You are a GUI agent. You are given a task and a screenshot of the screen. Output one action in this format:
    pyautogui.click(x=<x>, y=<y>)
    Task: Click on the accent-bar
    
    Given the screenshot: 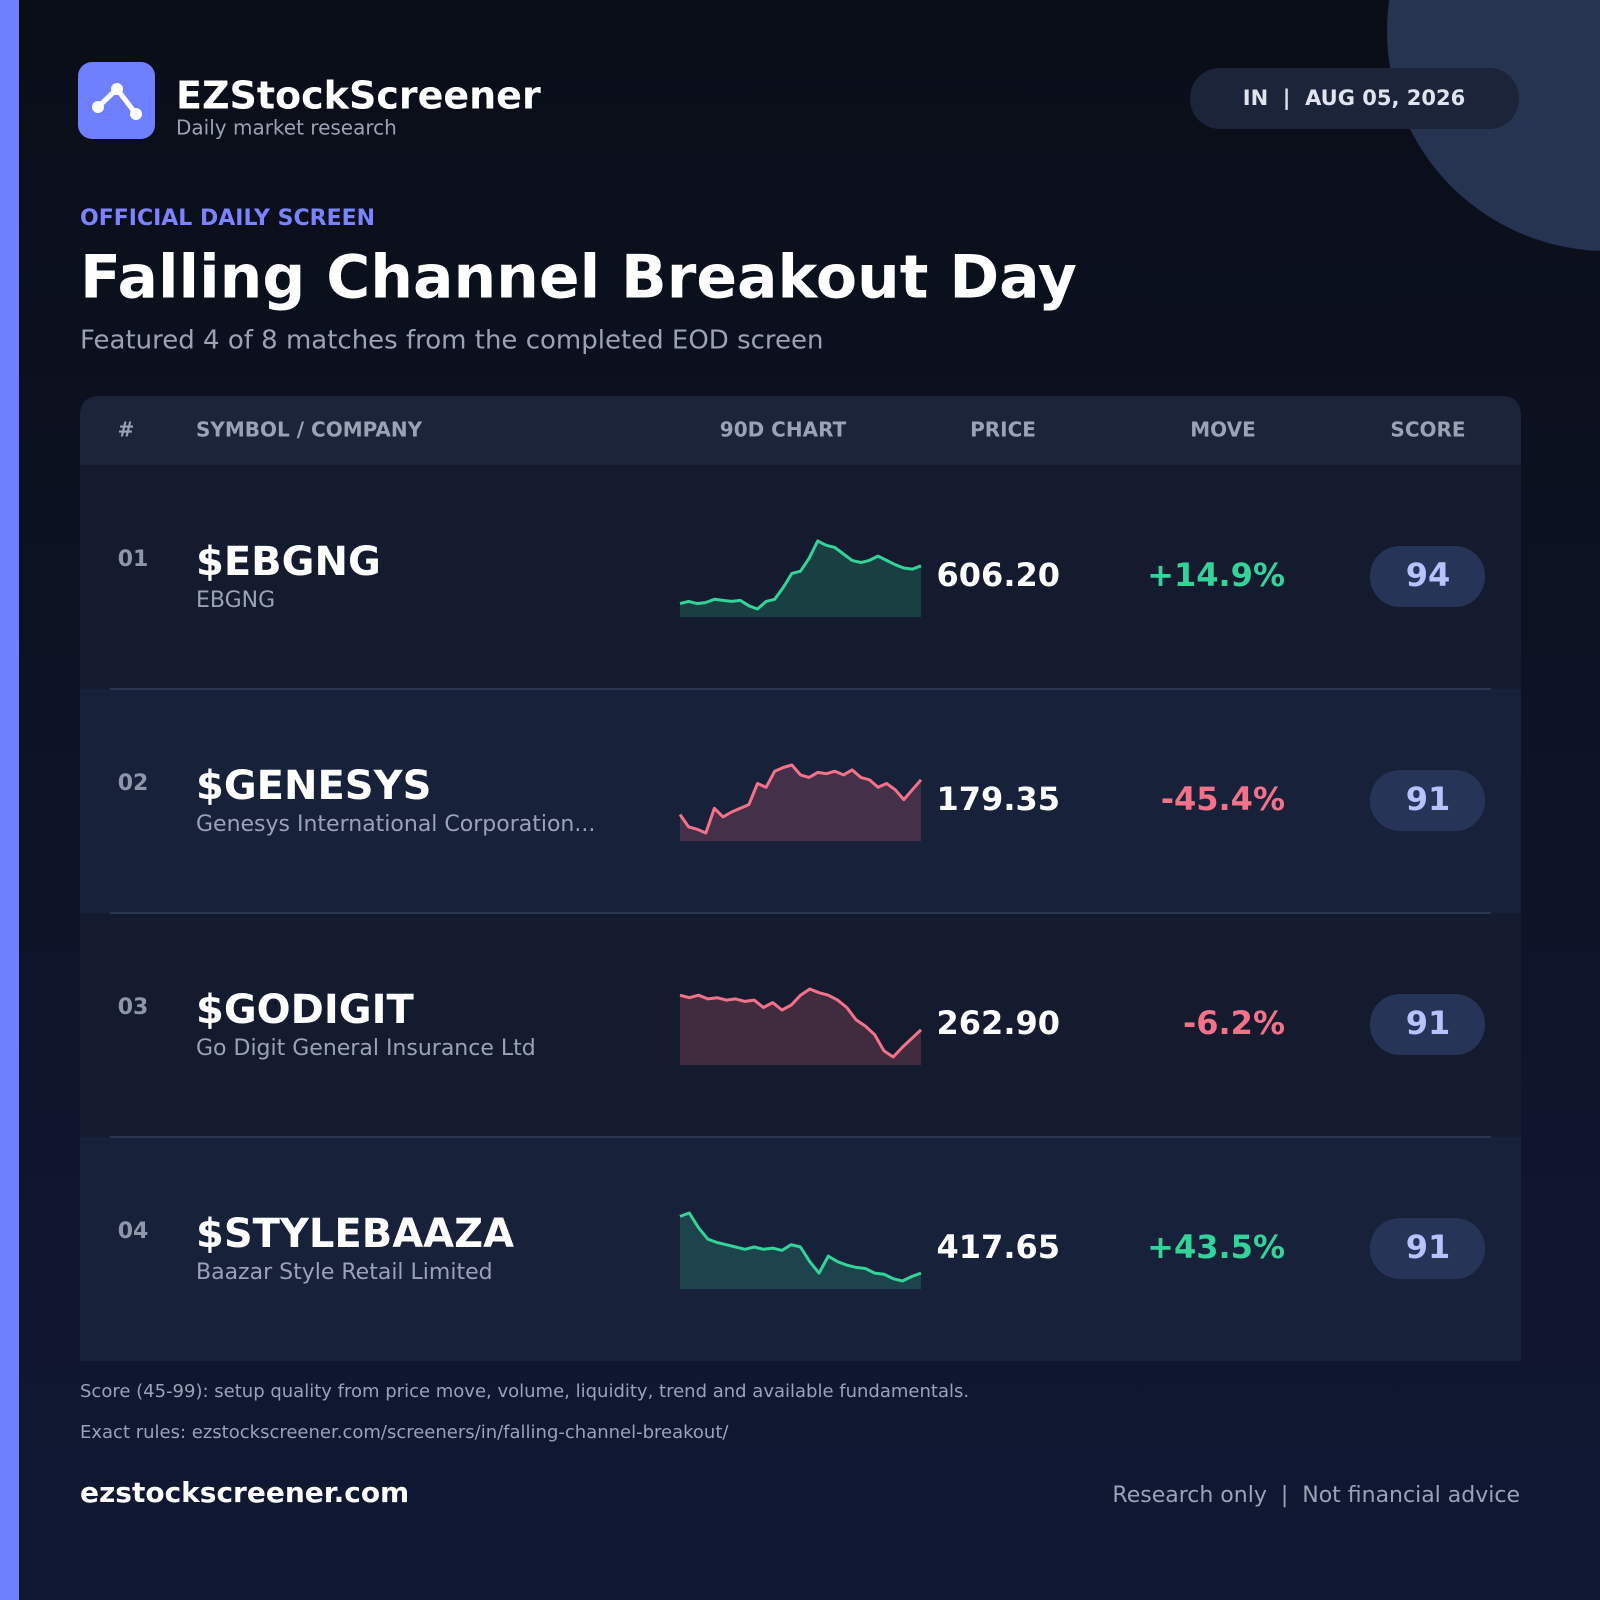 What is the action you would take?
    pyautogui.click(x=9, y=800)
    